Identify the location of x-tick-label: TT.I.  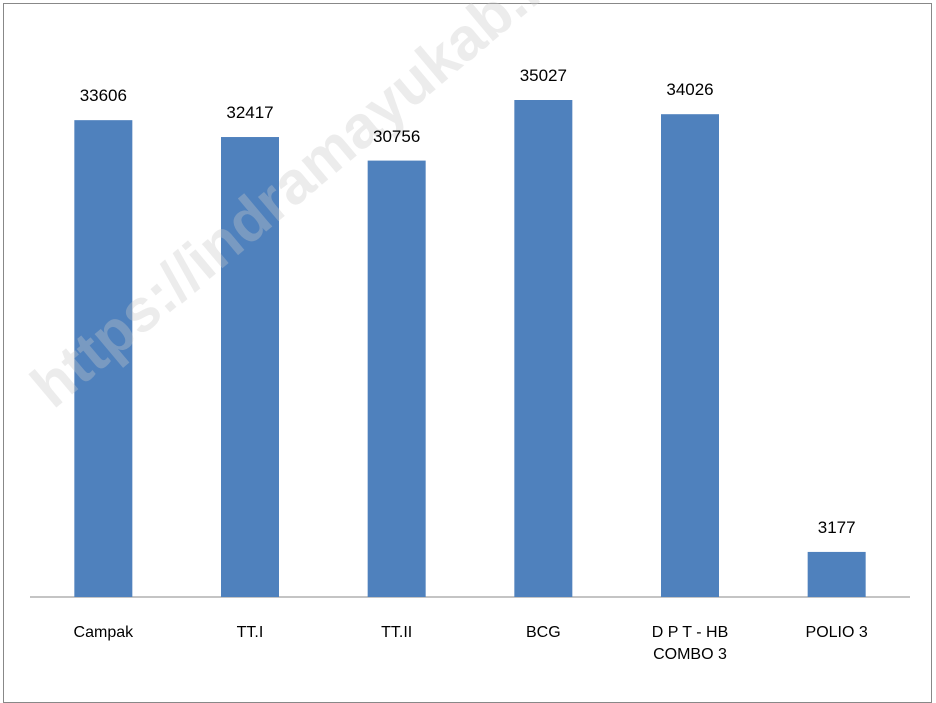
(250, 632).